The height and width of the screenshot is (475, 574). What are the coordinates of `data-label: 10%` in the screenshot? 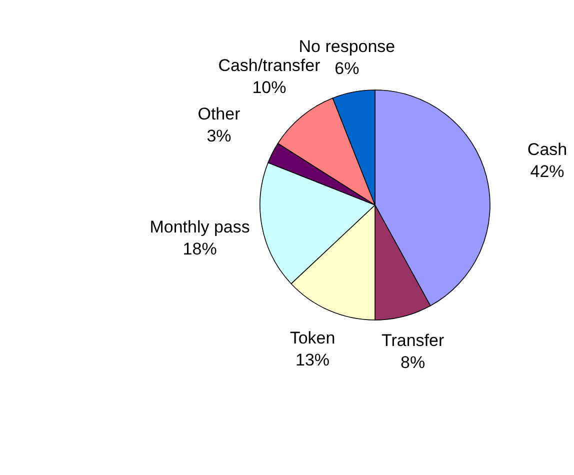 It's located at (269, 88).